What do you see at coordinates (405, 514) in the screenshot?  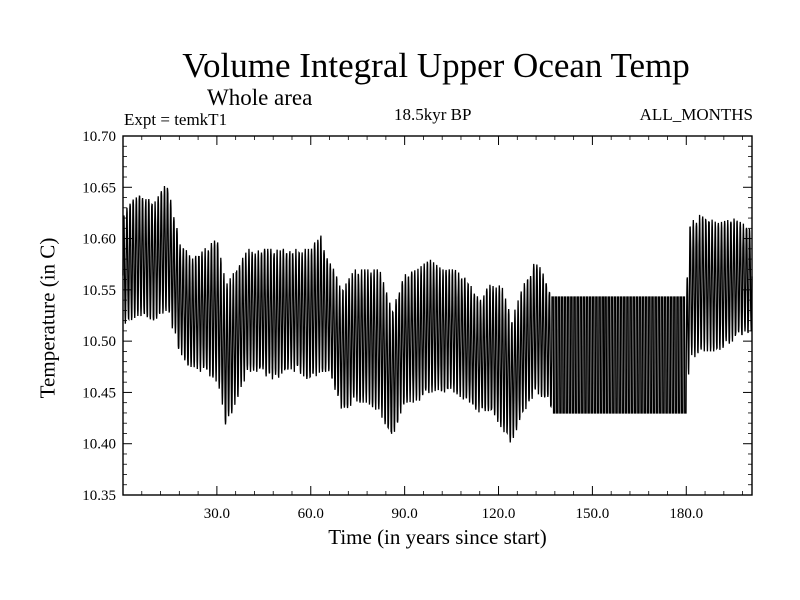 I see `x-tick-label: 90.0` at bounding box center [405, 514].